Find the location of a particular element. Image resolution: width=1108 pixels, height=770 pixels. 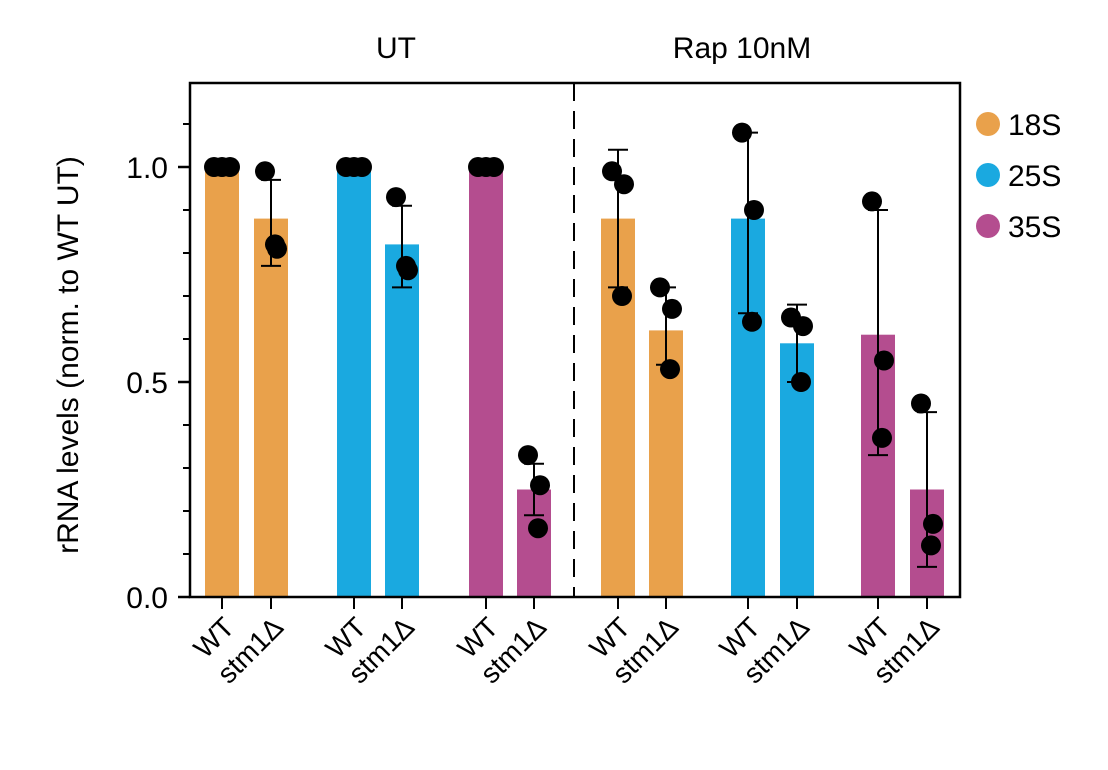

legend: 18S 25S 35S is located at coordinates (1018, 176).